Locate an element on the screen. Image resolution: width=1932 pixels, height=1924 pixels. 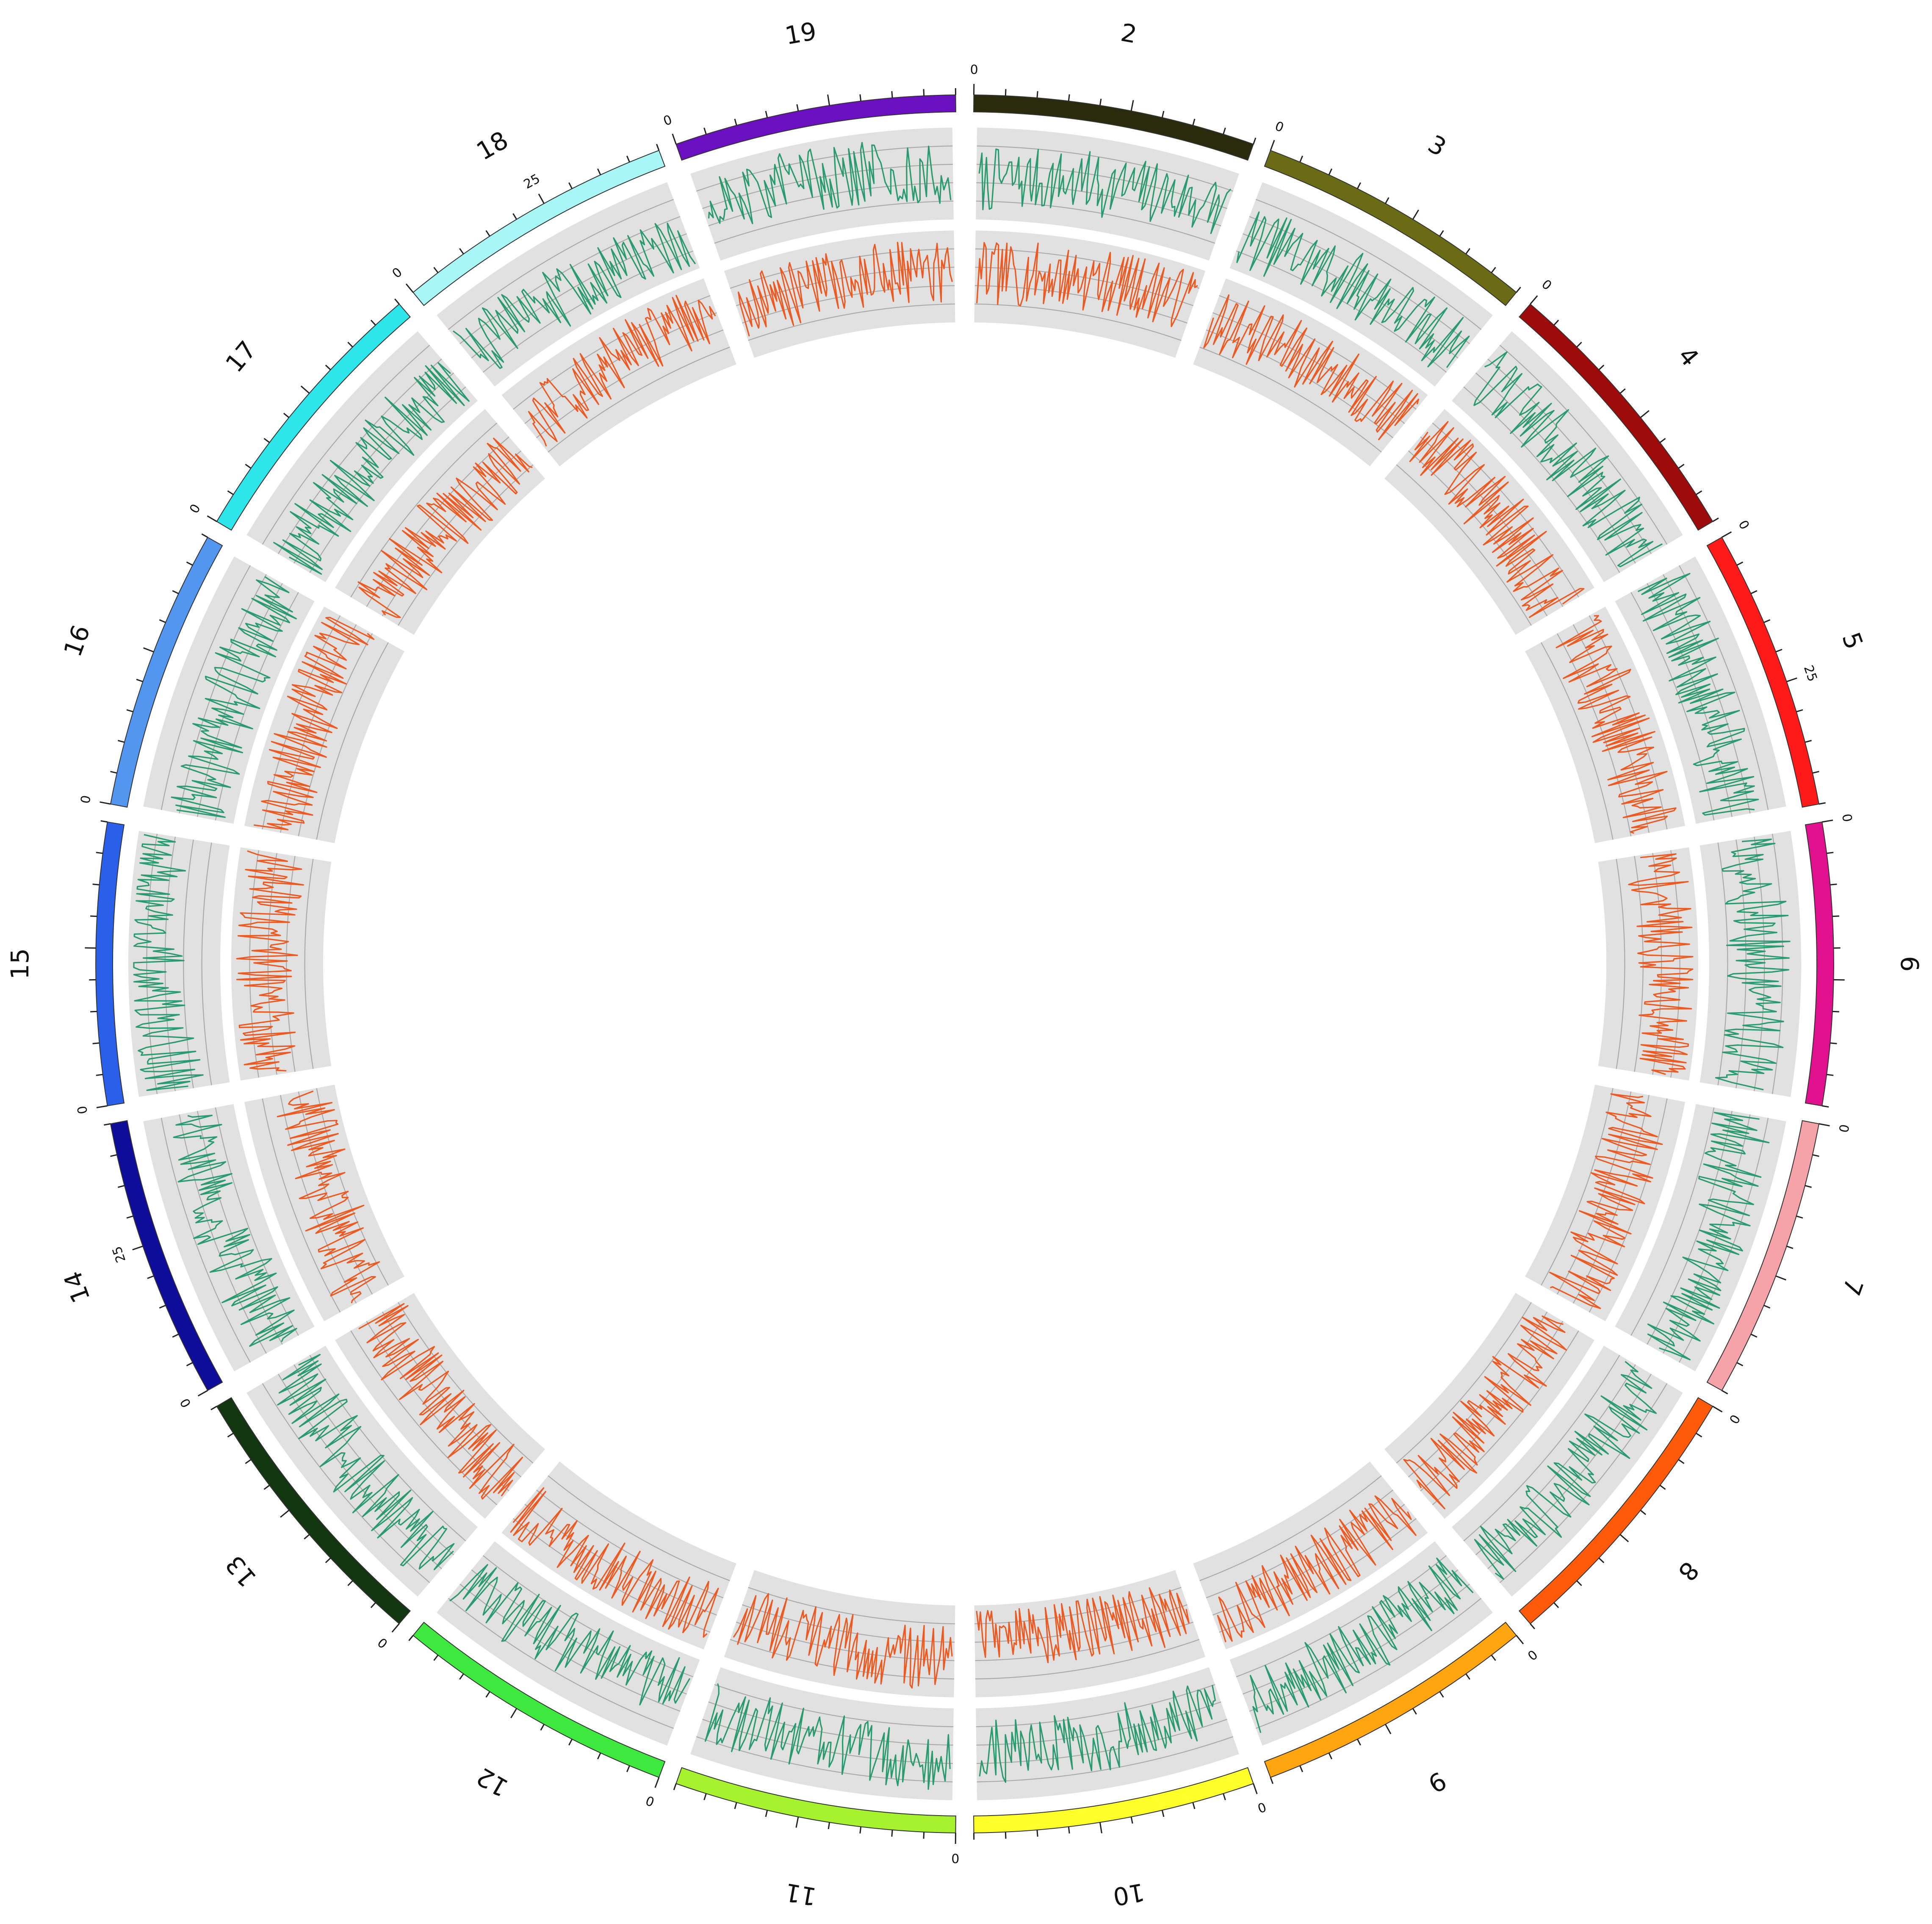
chromosome-label-7: 7 is located at coordinates (1852, 1287).